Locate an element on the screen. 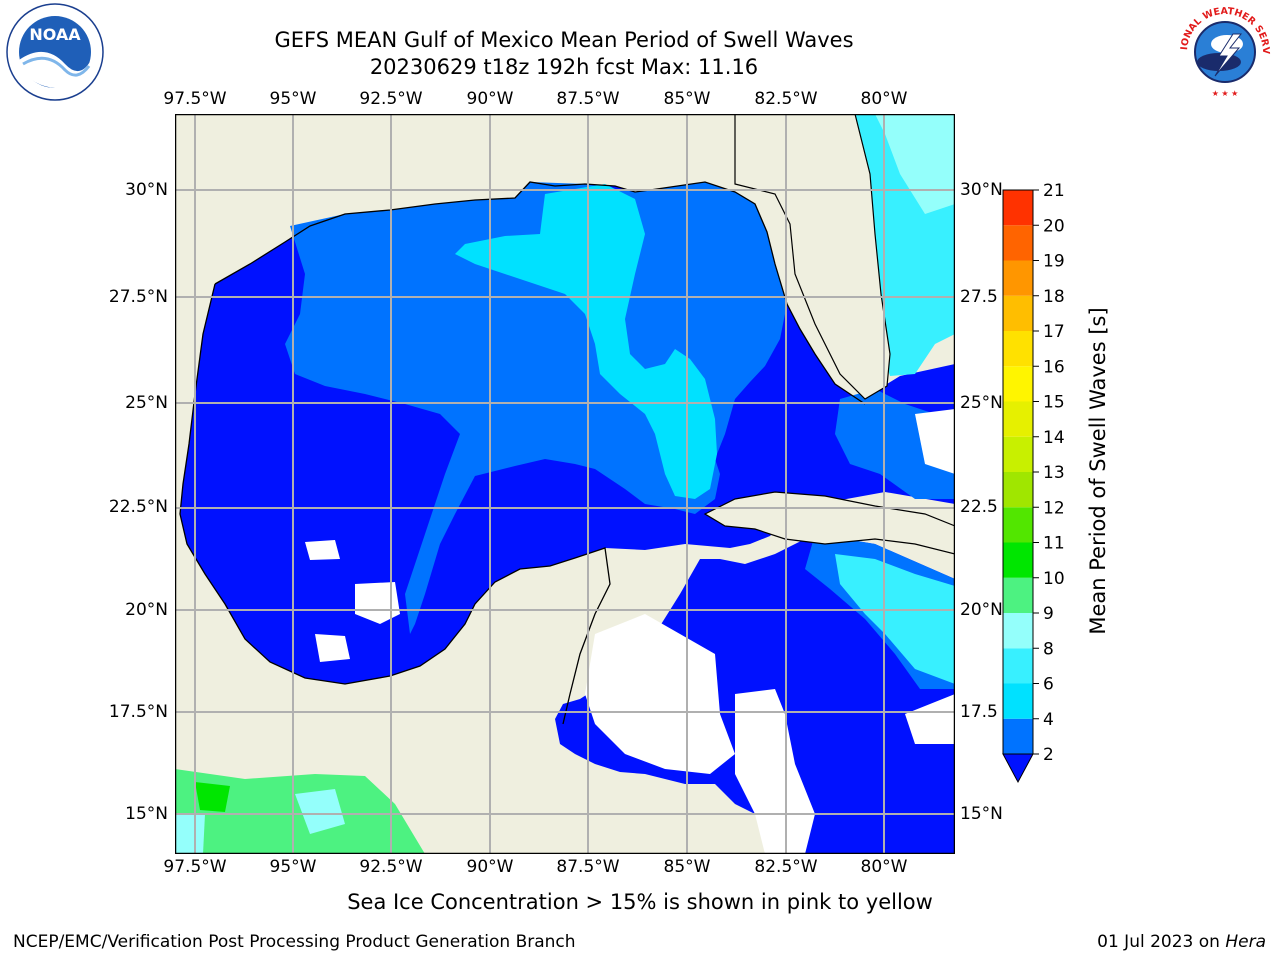 The height and width of the screenshot is (960, 1280). lat-label-right: 20°N is located at coordinates (981, 610).